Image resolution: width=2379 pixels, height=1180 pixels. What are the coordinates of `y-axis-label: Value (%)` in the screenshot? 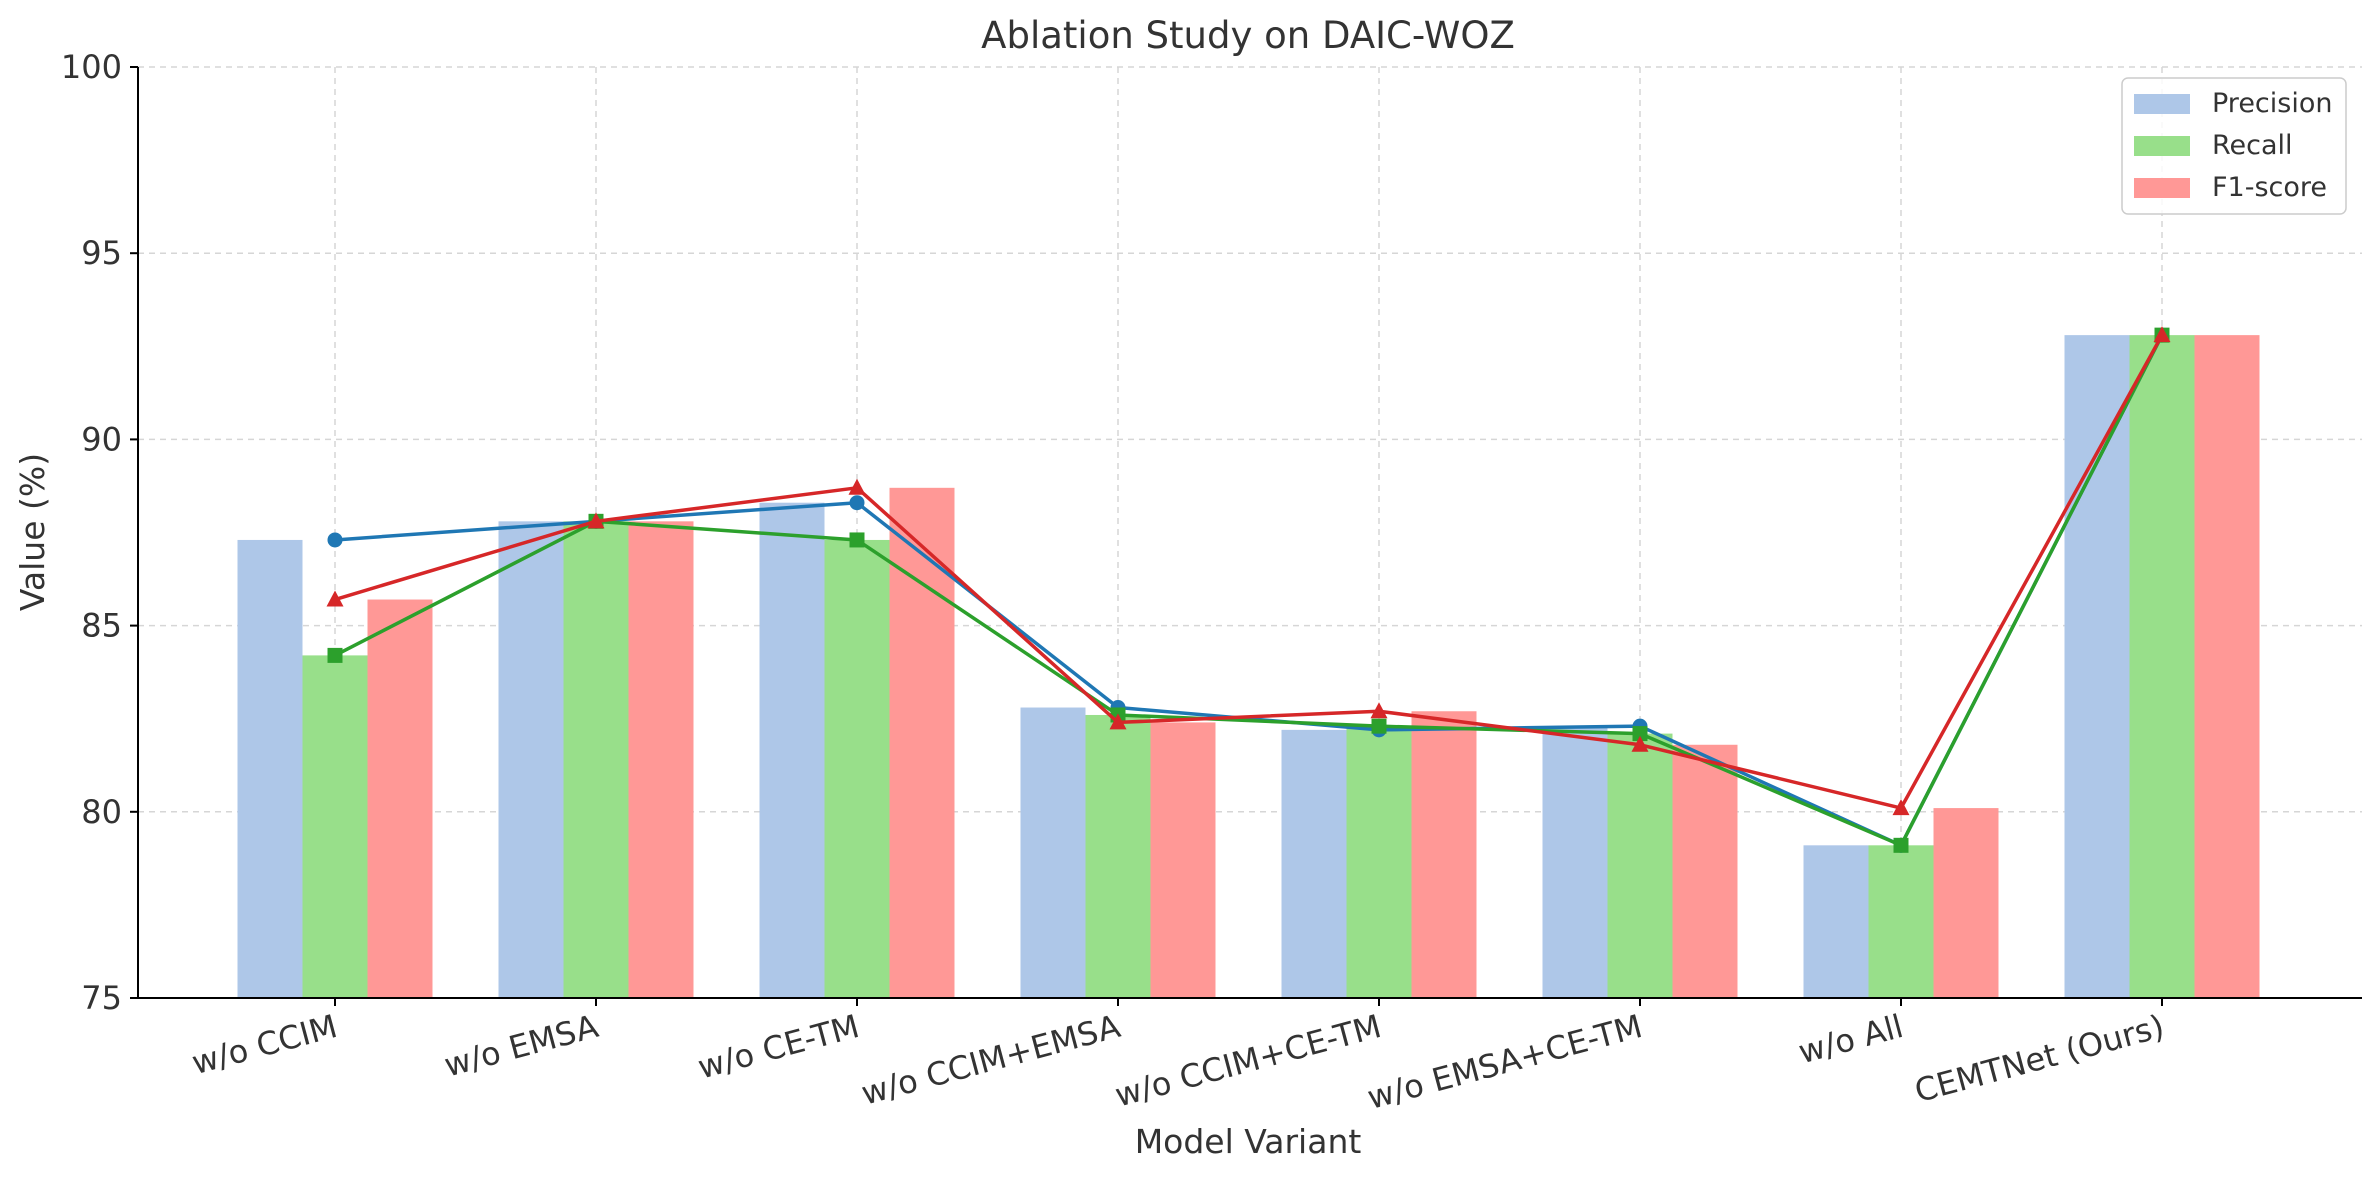 It's located at (32, 532).